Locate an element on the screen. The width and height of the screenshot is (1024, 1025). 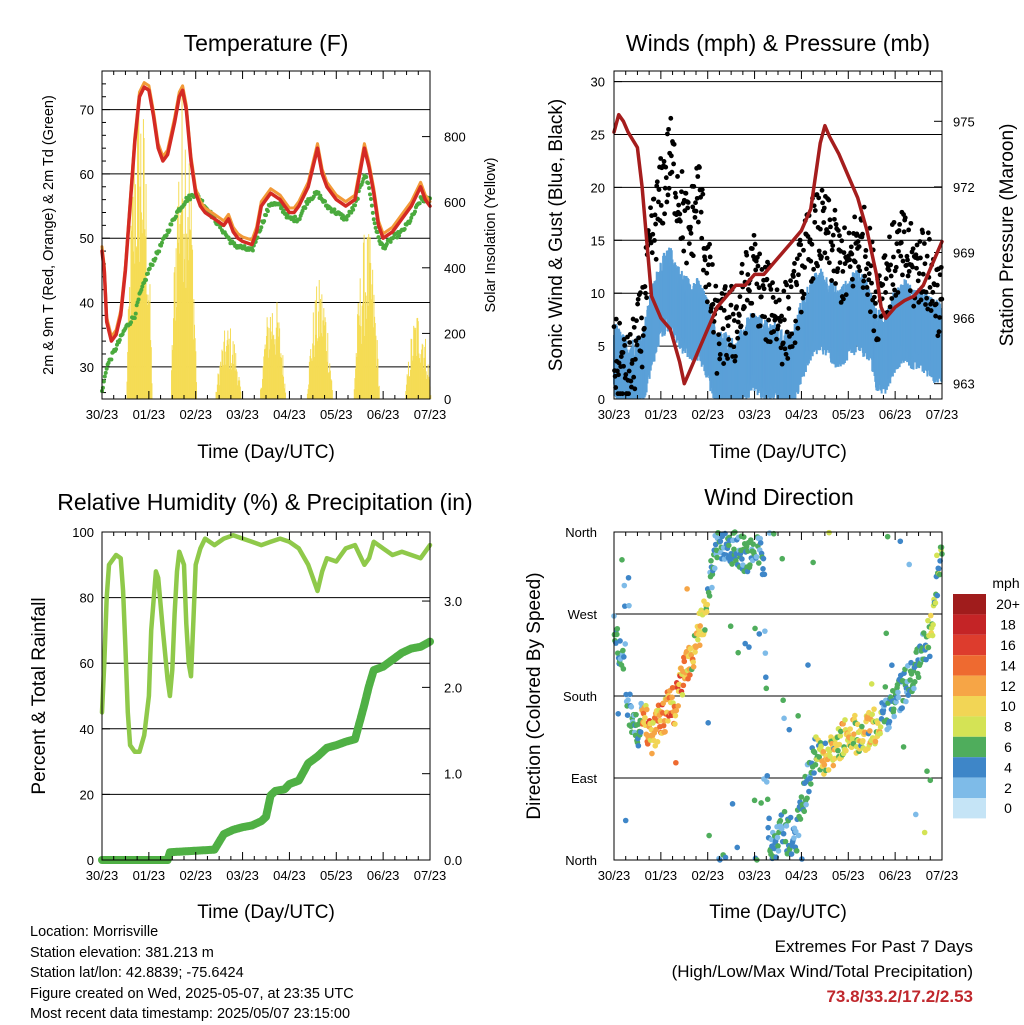
wind-x-tick-label: 03/23 is located at coordinates (754, 414).